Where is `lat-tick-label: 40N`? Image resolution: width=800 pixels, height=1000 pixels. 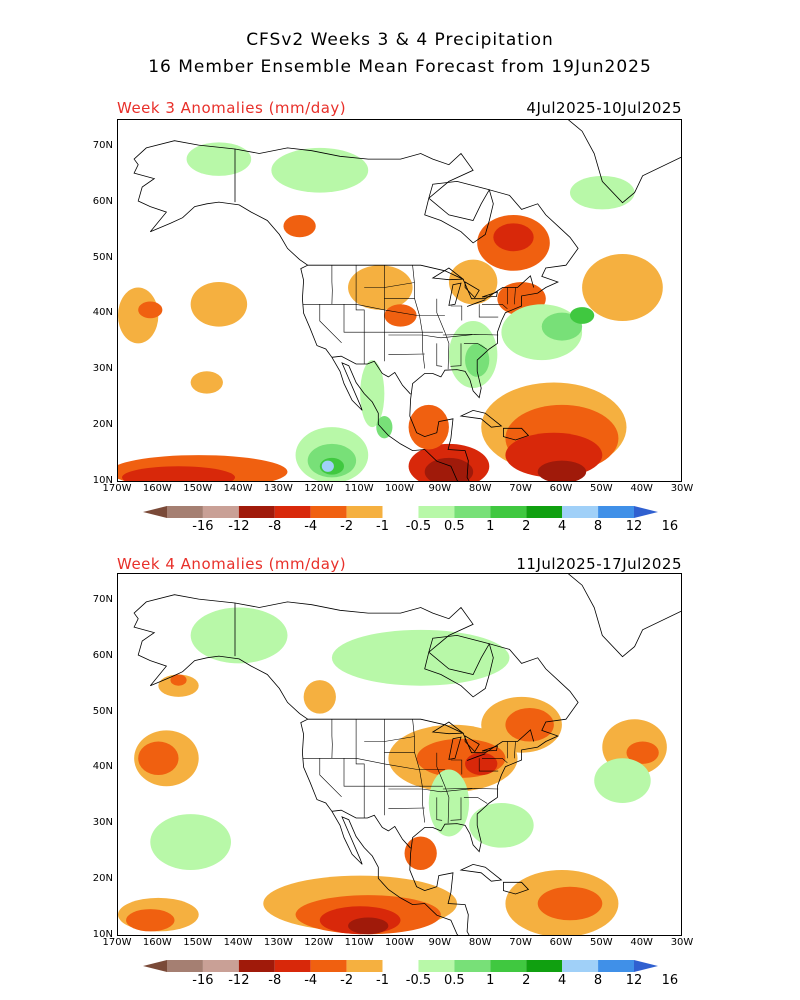
lat-tick-label: 40N is located at coordinates (102, 313).